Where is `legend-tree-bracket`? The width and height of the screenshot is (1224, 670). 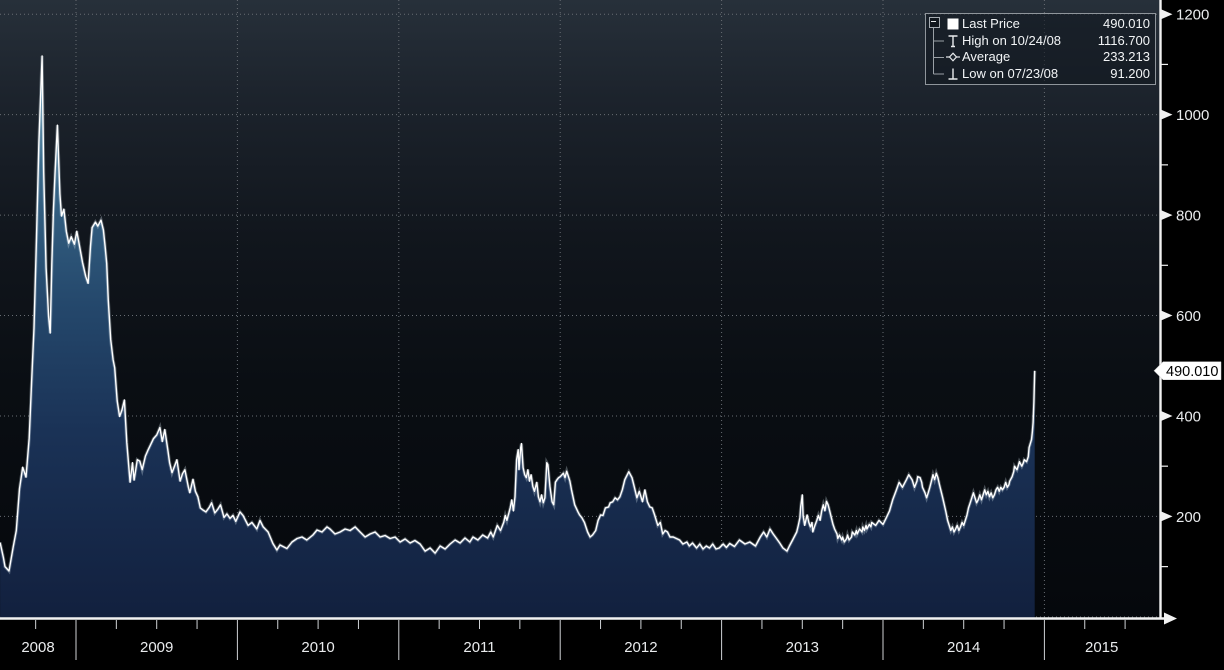 legend-tree-bracket is located at coordinates (938, 49).